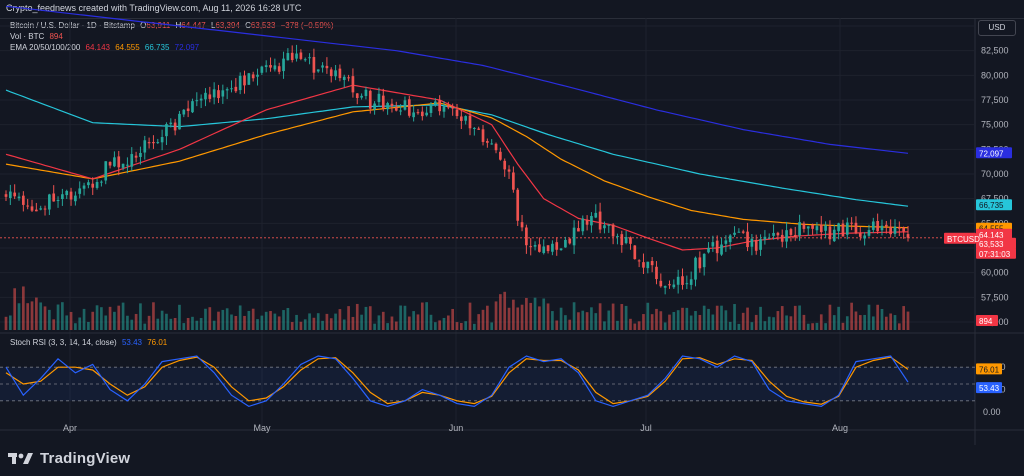 This screenshot has width=1024, height=476. I want to click on stoch-axis-tick-label: 0.00, so click(992, 412).